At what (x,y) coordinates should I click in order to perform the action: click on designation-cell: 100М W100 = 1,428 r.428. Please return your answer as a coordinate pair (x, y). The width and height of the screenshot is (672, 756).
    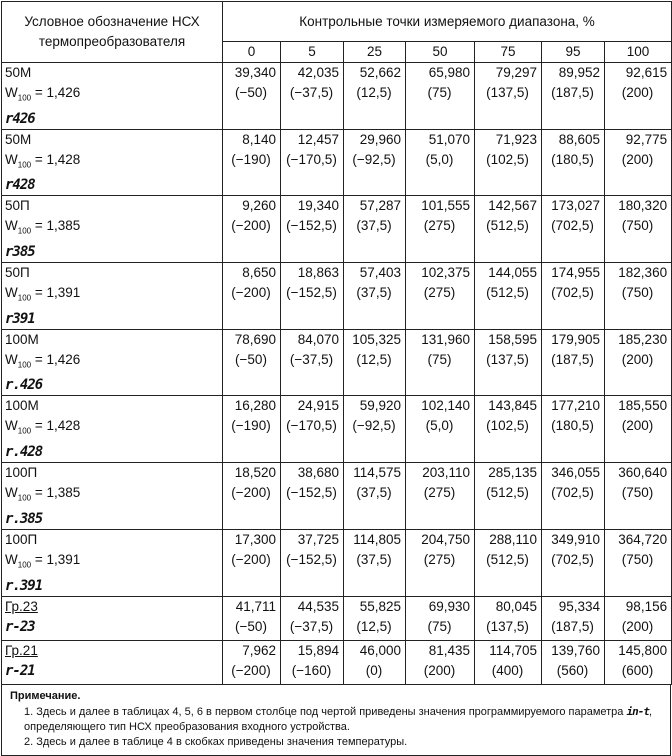
    Looking at the image, I should click on (112, 429).